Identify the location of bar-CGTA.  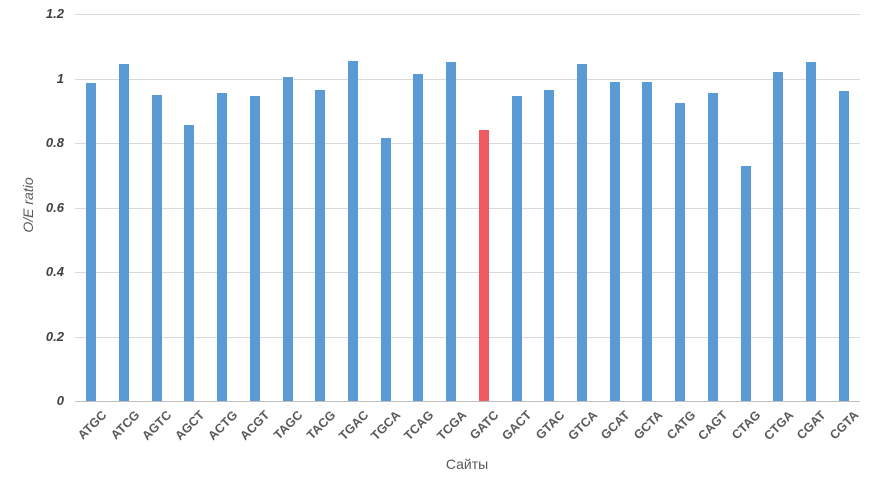
(843, 246).